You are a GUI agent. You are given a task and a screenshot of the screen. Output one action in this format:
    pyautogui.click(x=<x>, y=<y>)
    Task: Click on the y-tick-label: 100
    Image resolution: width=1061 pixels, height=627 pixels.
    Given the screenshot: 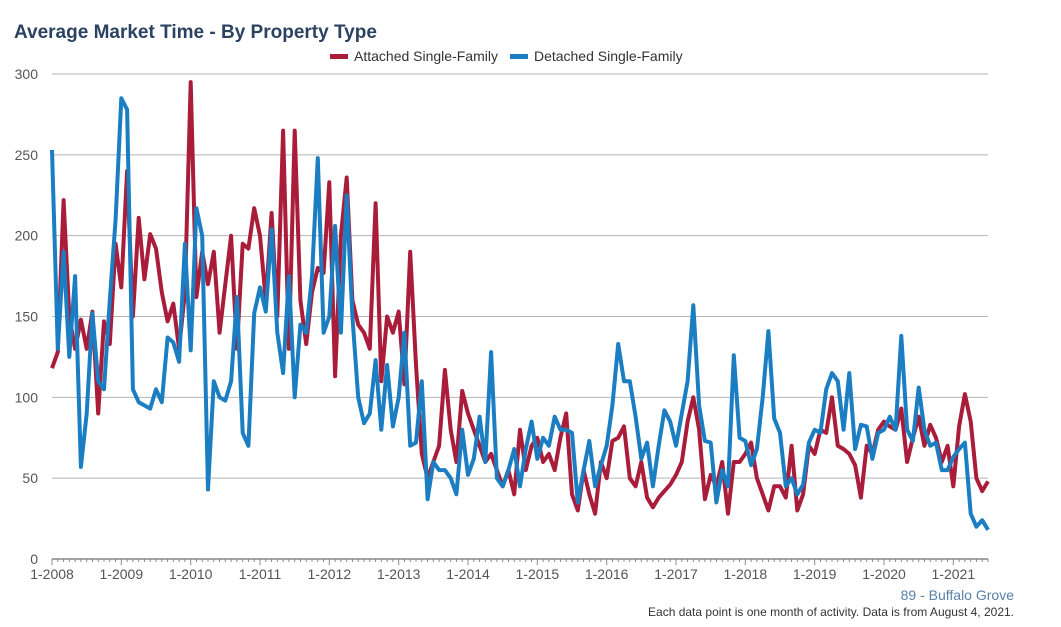 What is the action you would take?
    pyautogui.click(x=27, y=397)
    